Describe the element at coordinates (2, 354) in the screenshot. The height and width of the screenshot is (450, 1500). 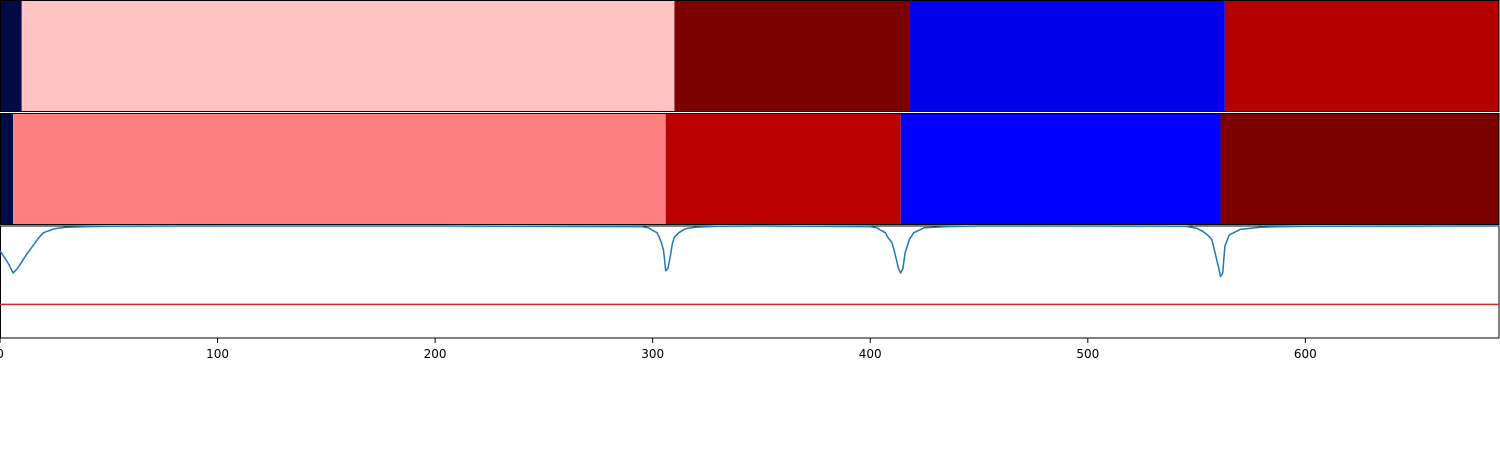
I see `x-tick-label-0: 0` at that location.